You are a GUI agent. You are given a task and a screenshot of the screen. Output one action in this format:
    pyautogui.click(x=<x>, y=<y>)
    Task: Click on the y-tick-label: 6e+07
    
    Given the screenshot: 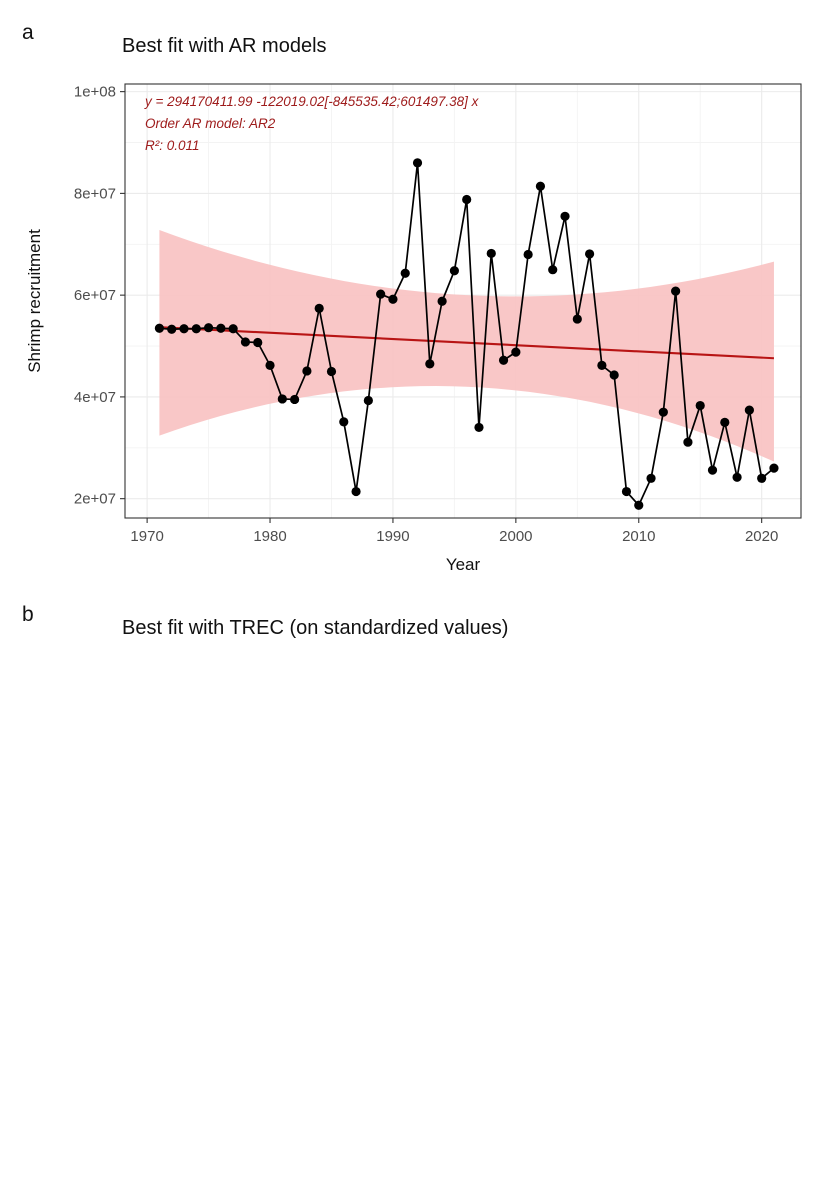 What is the action you would take?
    pyautogui.click(x=95, y=295)
    